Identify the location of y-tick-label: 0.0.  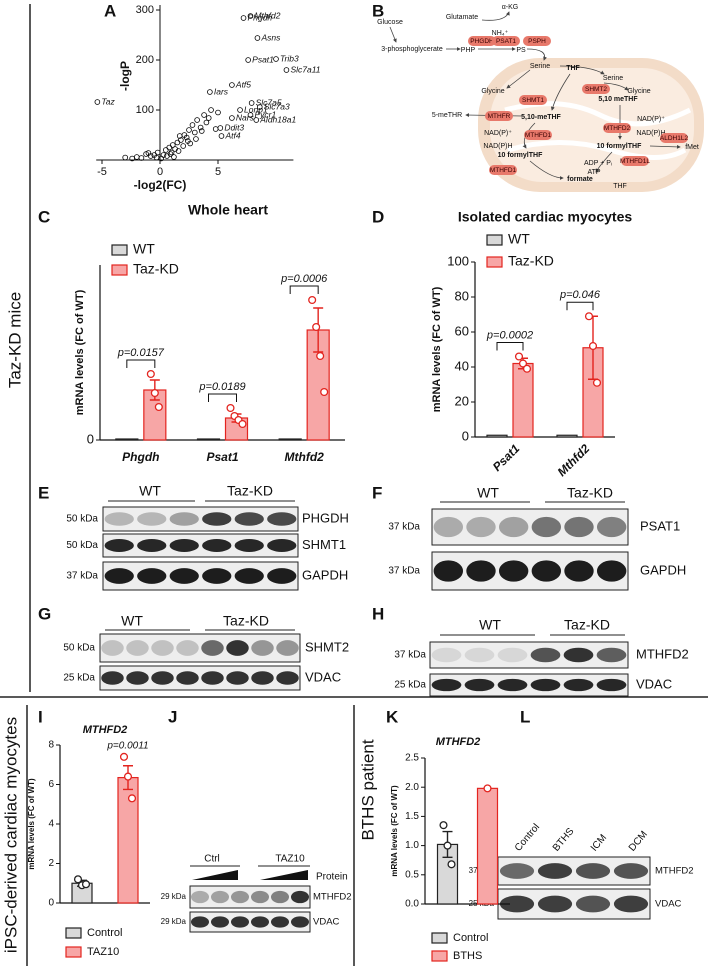
(412, 904).